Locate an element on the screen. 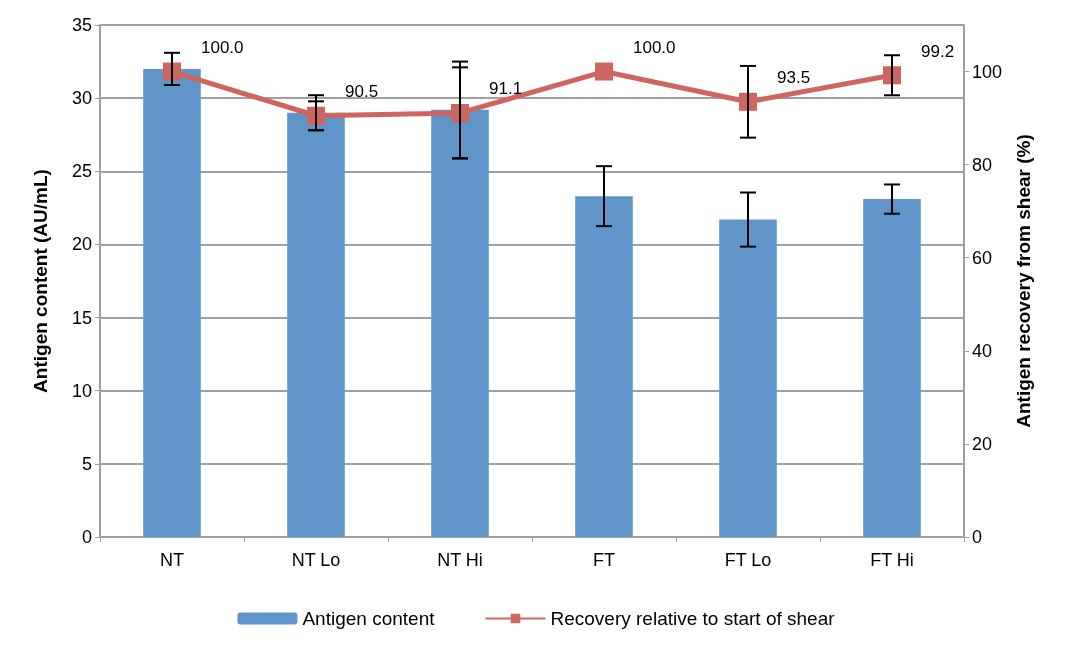  y-tick-label: 10 is located at coordinates (81, 390).